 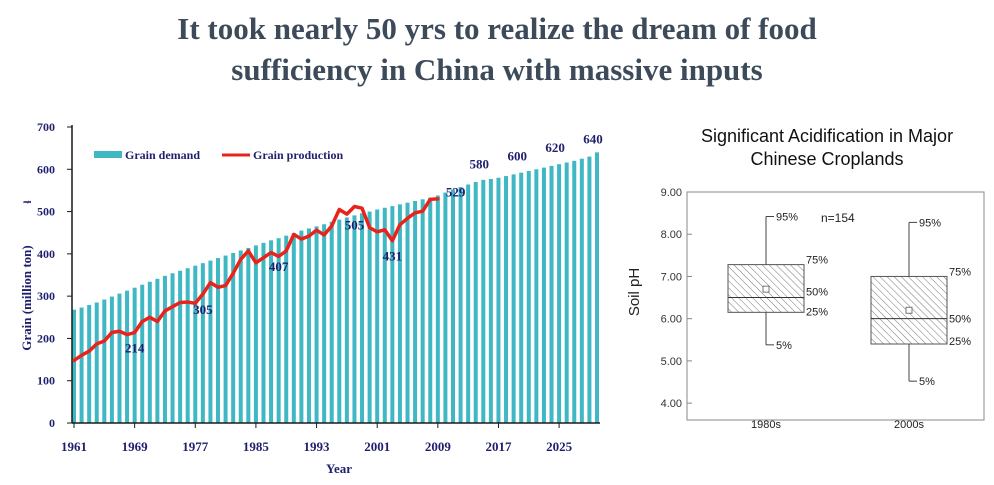 What do you see at coordinates (498, 446) in the screenshot?
I see `x-tick-label: 2017` at bounding box center [498, 446].